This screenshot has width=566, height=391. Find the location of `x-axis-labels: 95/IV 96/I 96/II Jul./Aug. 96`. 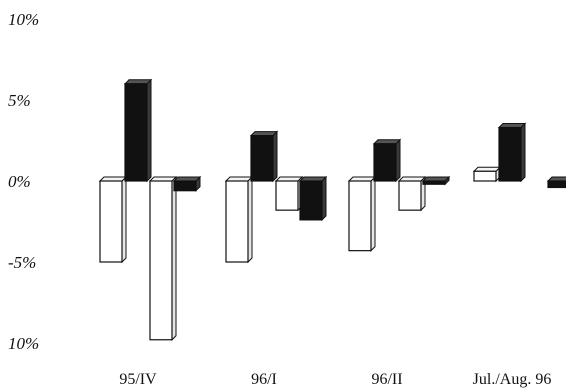

x-axis-labels: 95/IV 96/I 96/II Jul./Aug. 96 is located at coordinates (335, 379).